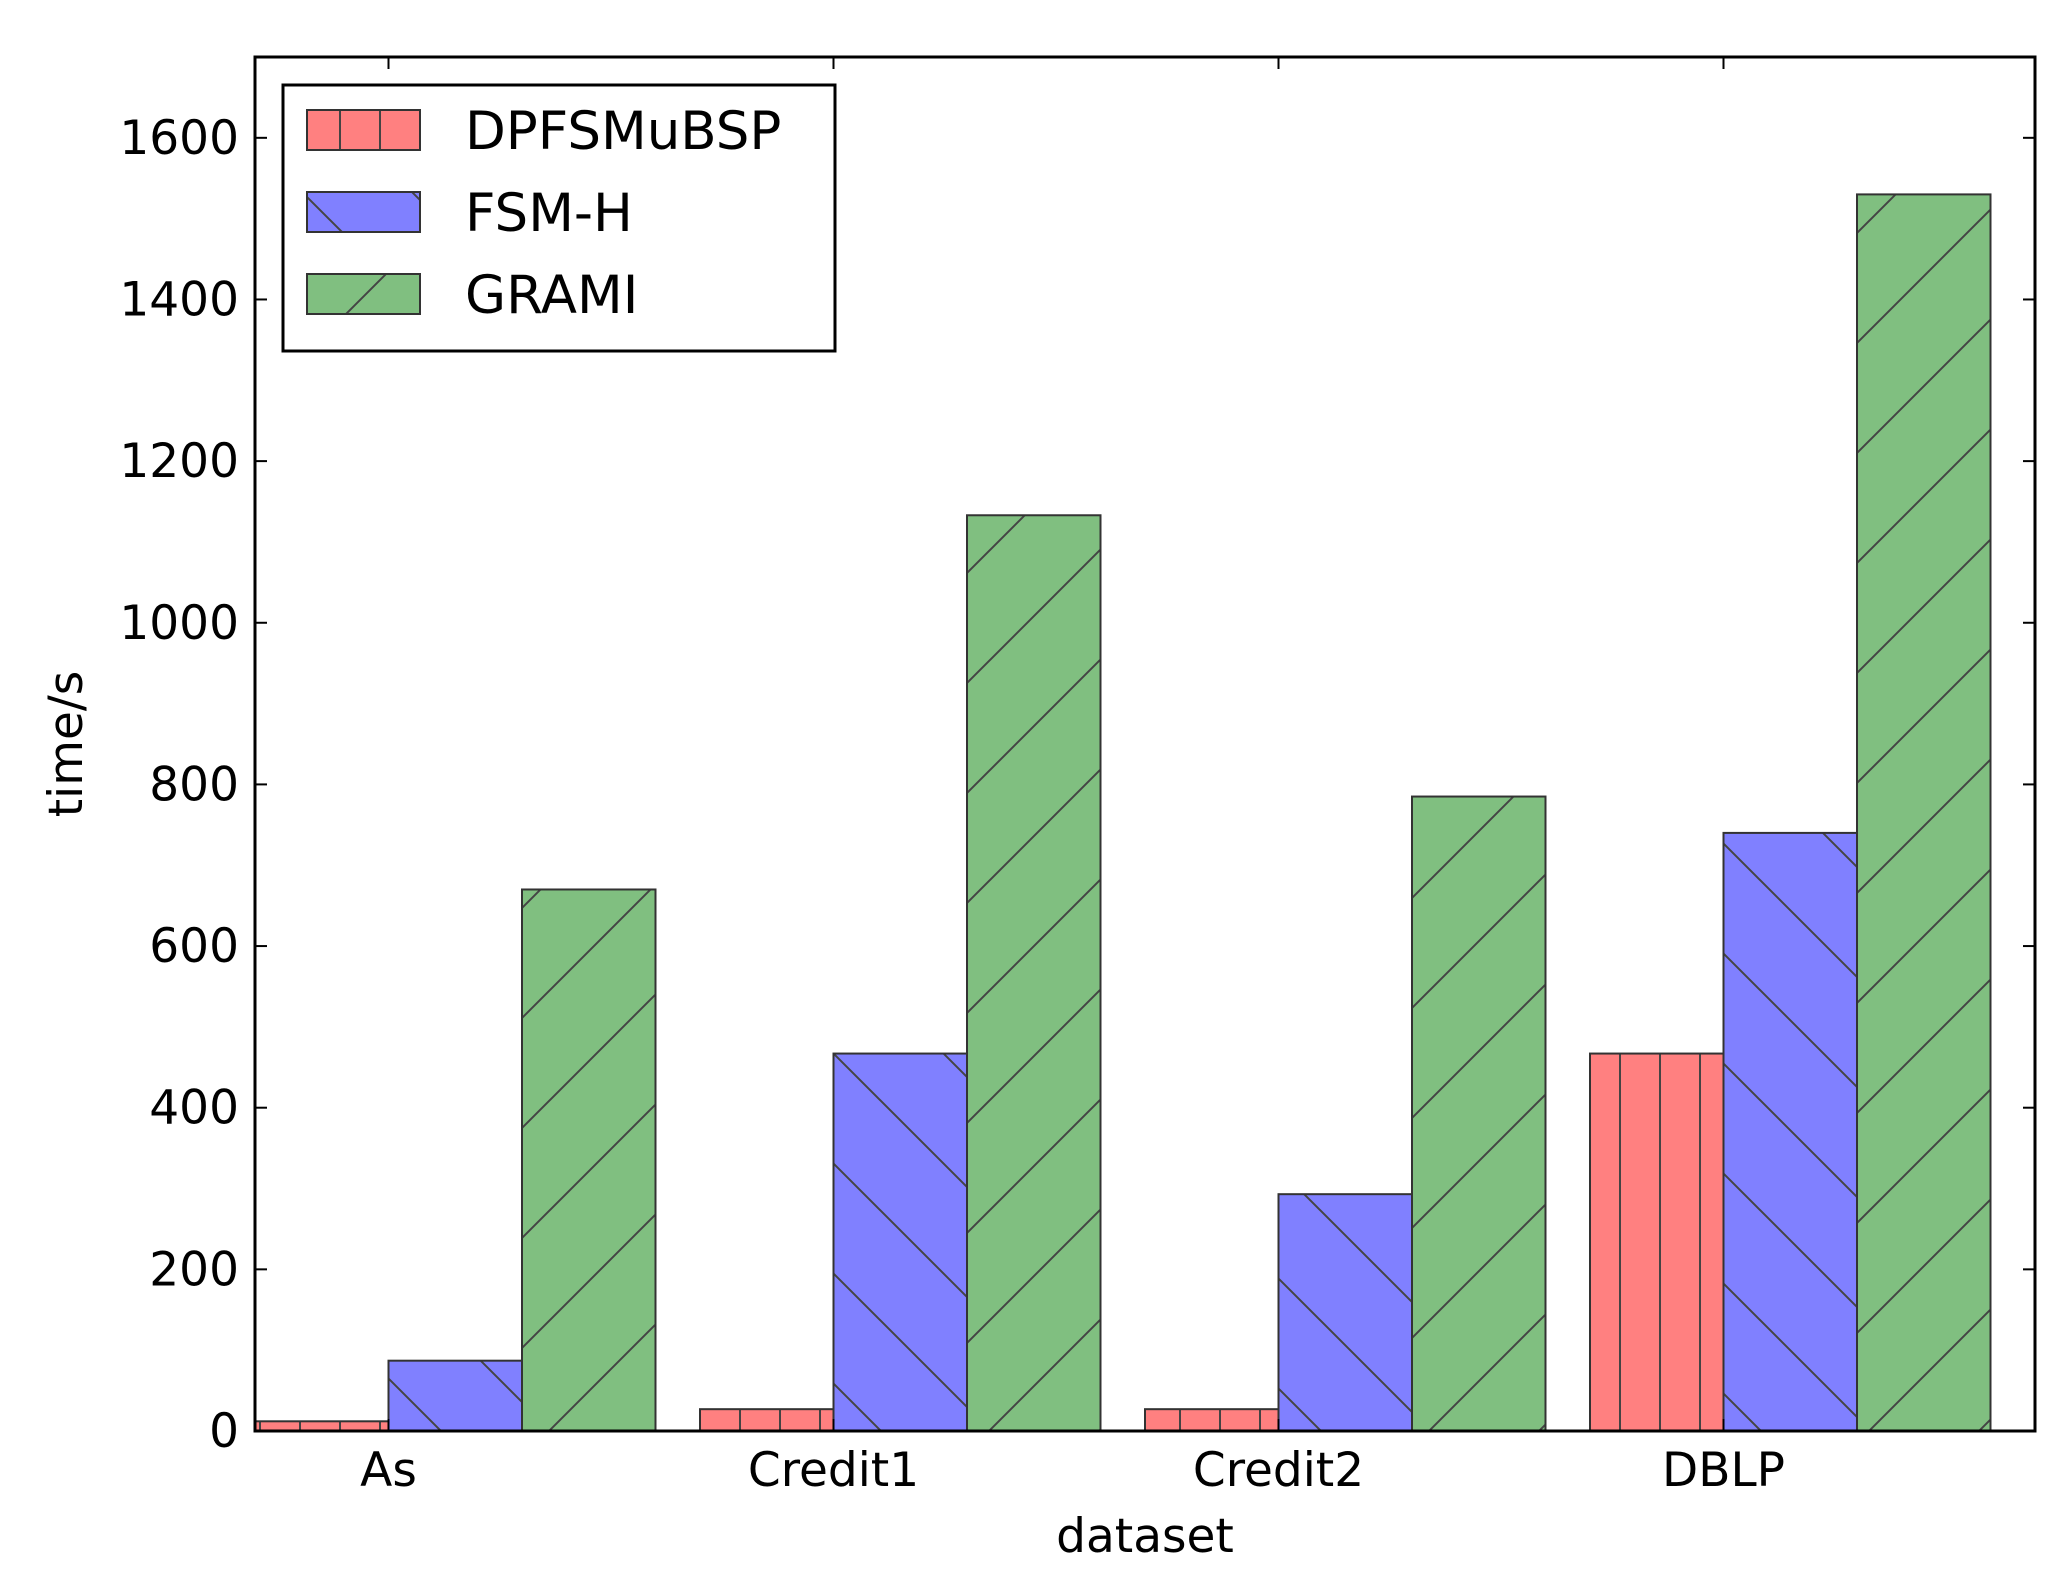 Image resolution: width=2061 pixels, height=1575 pixels. I want to click on bar-dpfsmubsp-dblp, so click(1657, 1242).